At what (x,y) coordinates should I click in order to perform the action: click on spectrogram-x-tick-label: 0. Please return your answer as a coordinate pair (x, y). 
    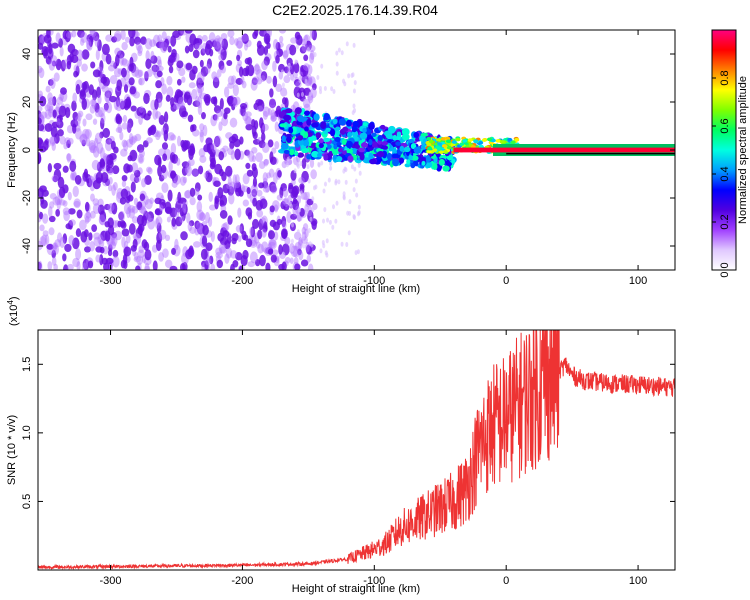
    Looking at the image, I should click on (506, 281).